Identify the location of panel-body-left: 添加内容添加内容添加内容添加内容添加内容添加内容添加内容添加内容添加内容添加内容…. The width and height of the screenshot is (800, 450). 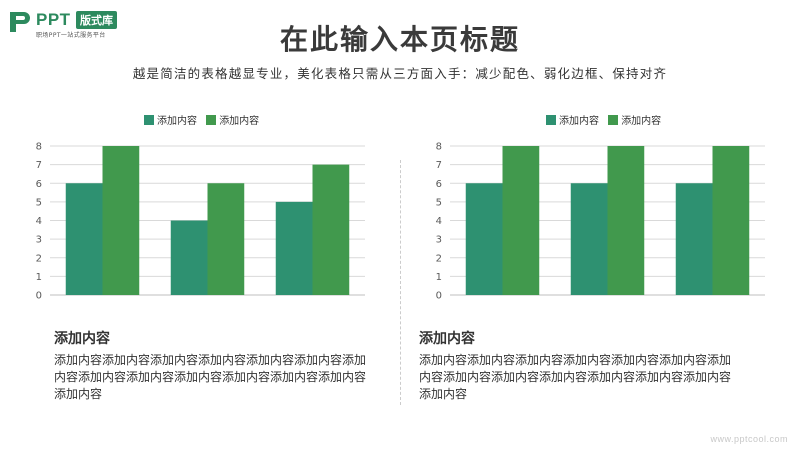
(210, 377).